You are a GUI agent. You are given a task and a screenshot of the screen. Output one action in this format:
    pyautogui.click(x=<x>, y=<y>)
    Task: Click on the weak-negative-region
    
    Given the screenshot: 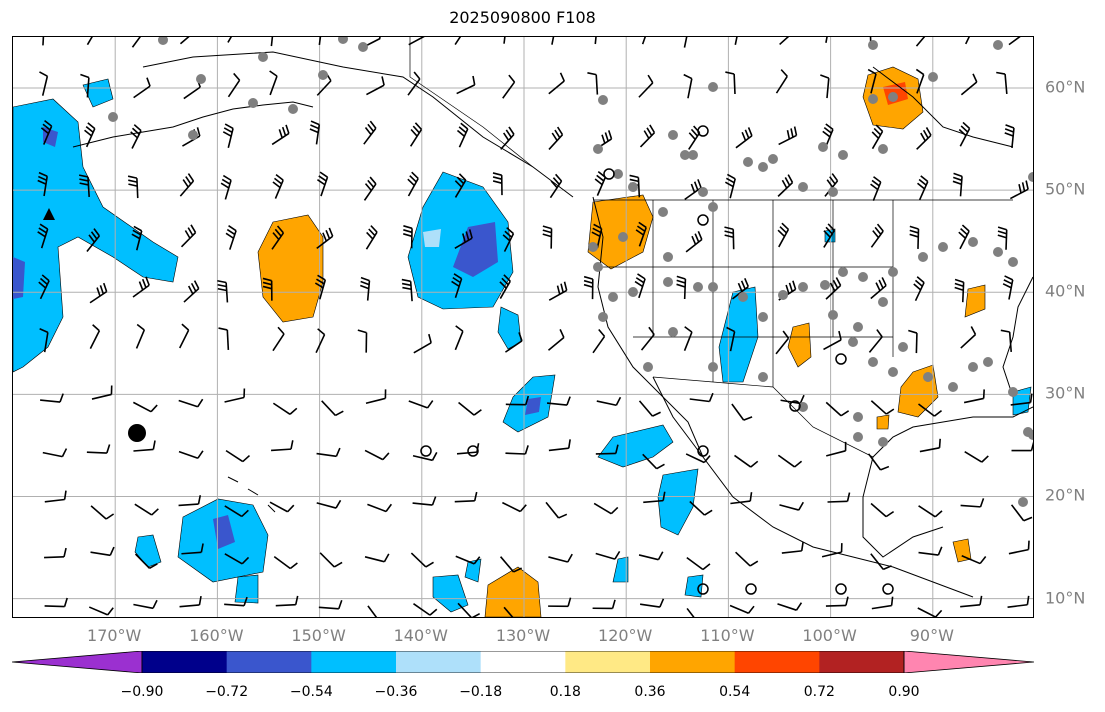 What is the action you would take?
    pyautogui.click(x=432, y=238)
    